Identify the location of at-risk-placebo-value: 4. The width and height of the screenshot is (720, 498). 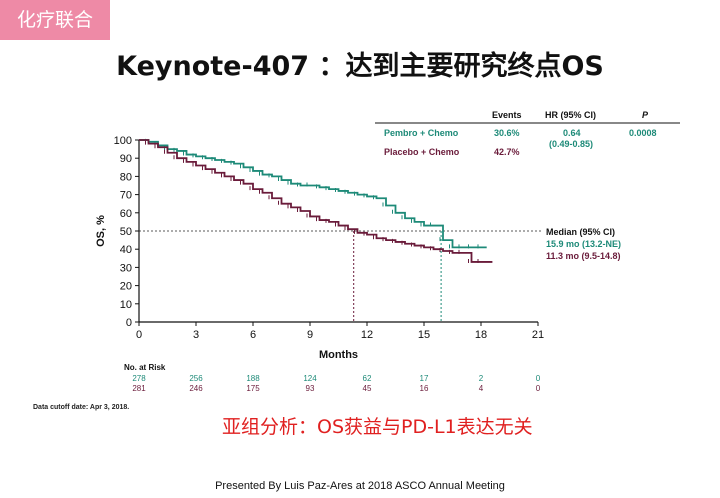
(481, 388).